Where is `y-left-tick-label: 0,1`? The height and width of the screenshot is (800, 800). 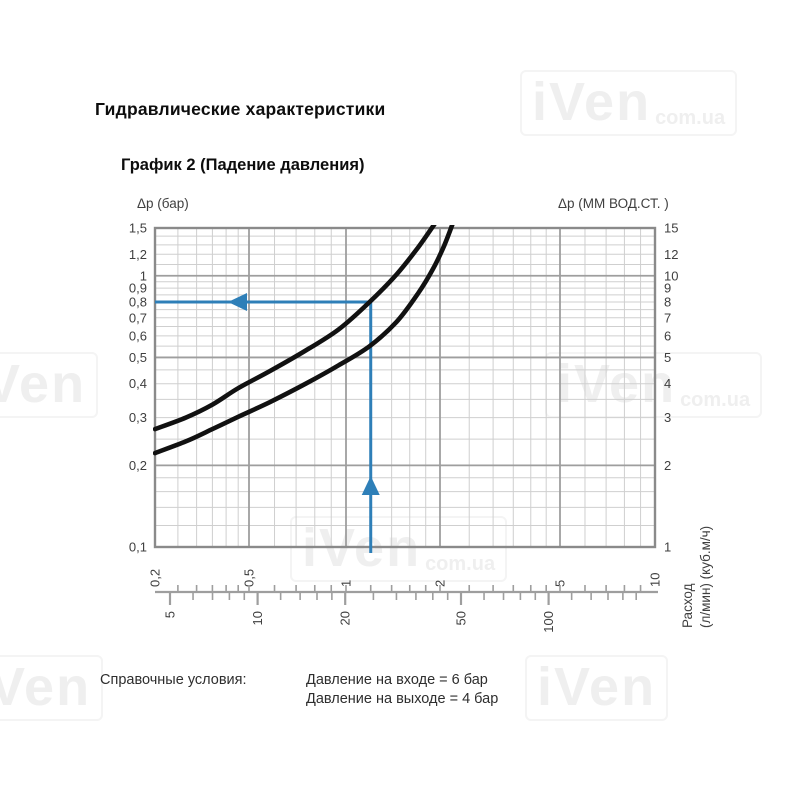 y-left-tick-label: 0,1 is located at coordinates (138, 547).